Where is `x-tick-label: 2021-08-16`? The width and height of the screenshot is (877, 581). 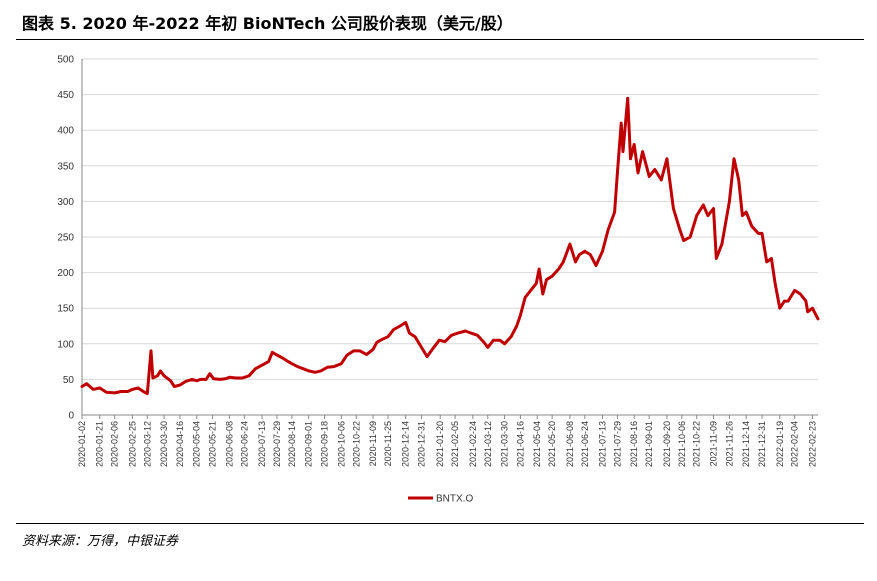 x-tick-label: 2021-08-16 is located at coordinates (634, 444).